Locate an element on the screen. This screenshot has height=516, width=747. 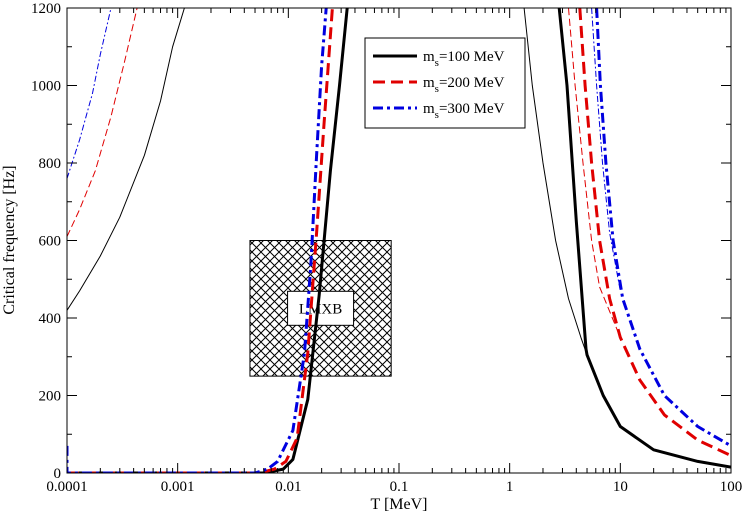
x-tick-label: 0.1 is located at coordinates (399, 487).